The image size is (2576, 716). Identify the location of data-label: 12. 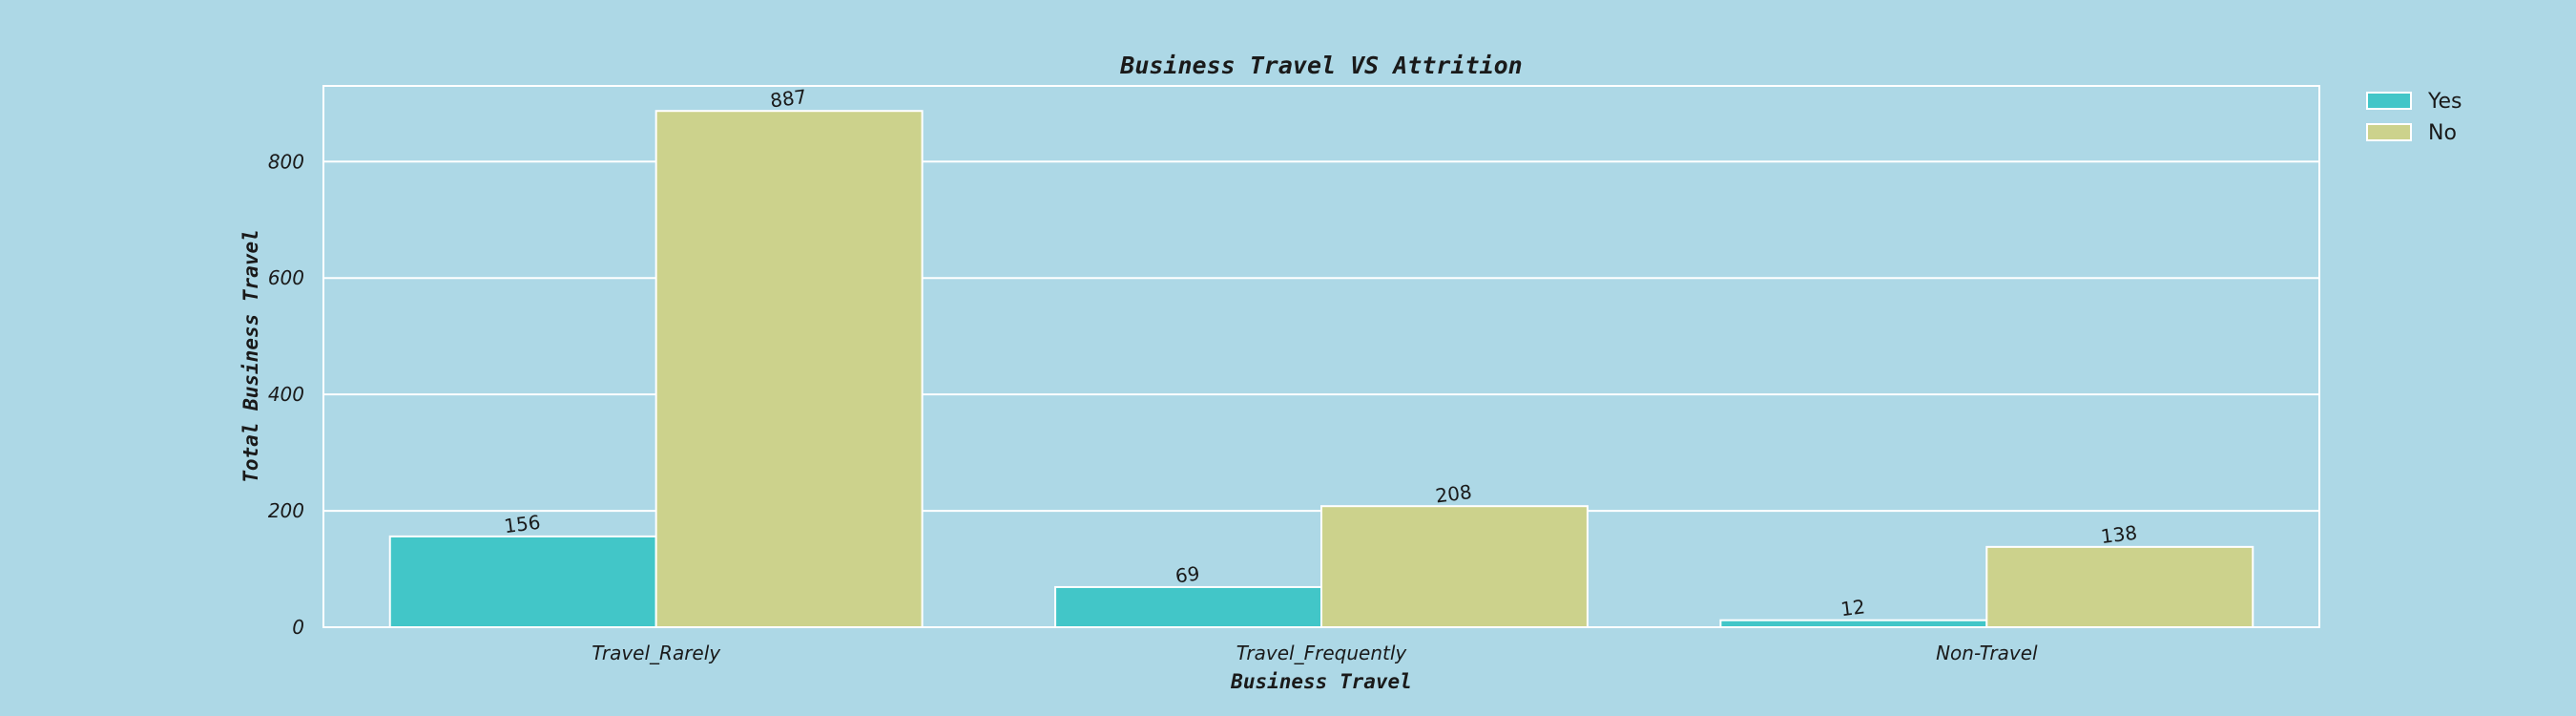
(1852, 608).